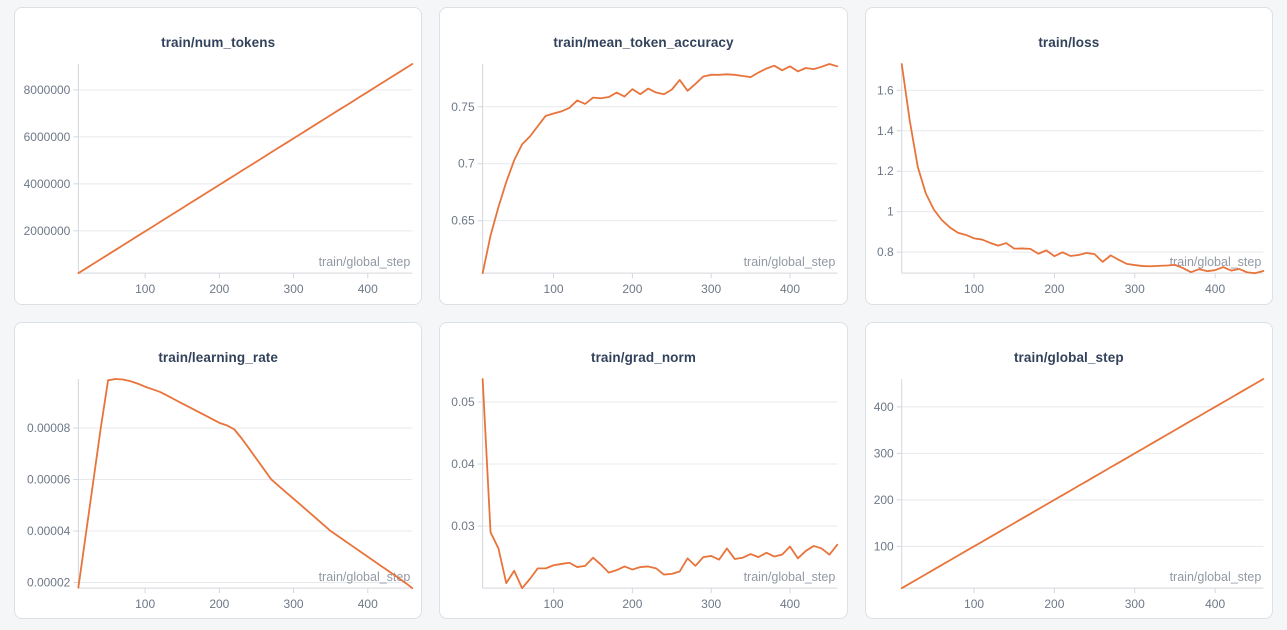 This screenshot has width=1287, height=630. Describe the element at coordinates (885, 252) in the screenshot. I see `y-tick-label: 0.8` at that location.